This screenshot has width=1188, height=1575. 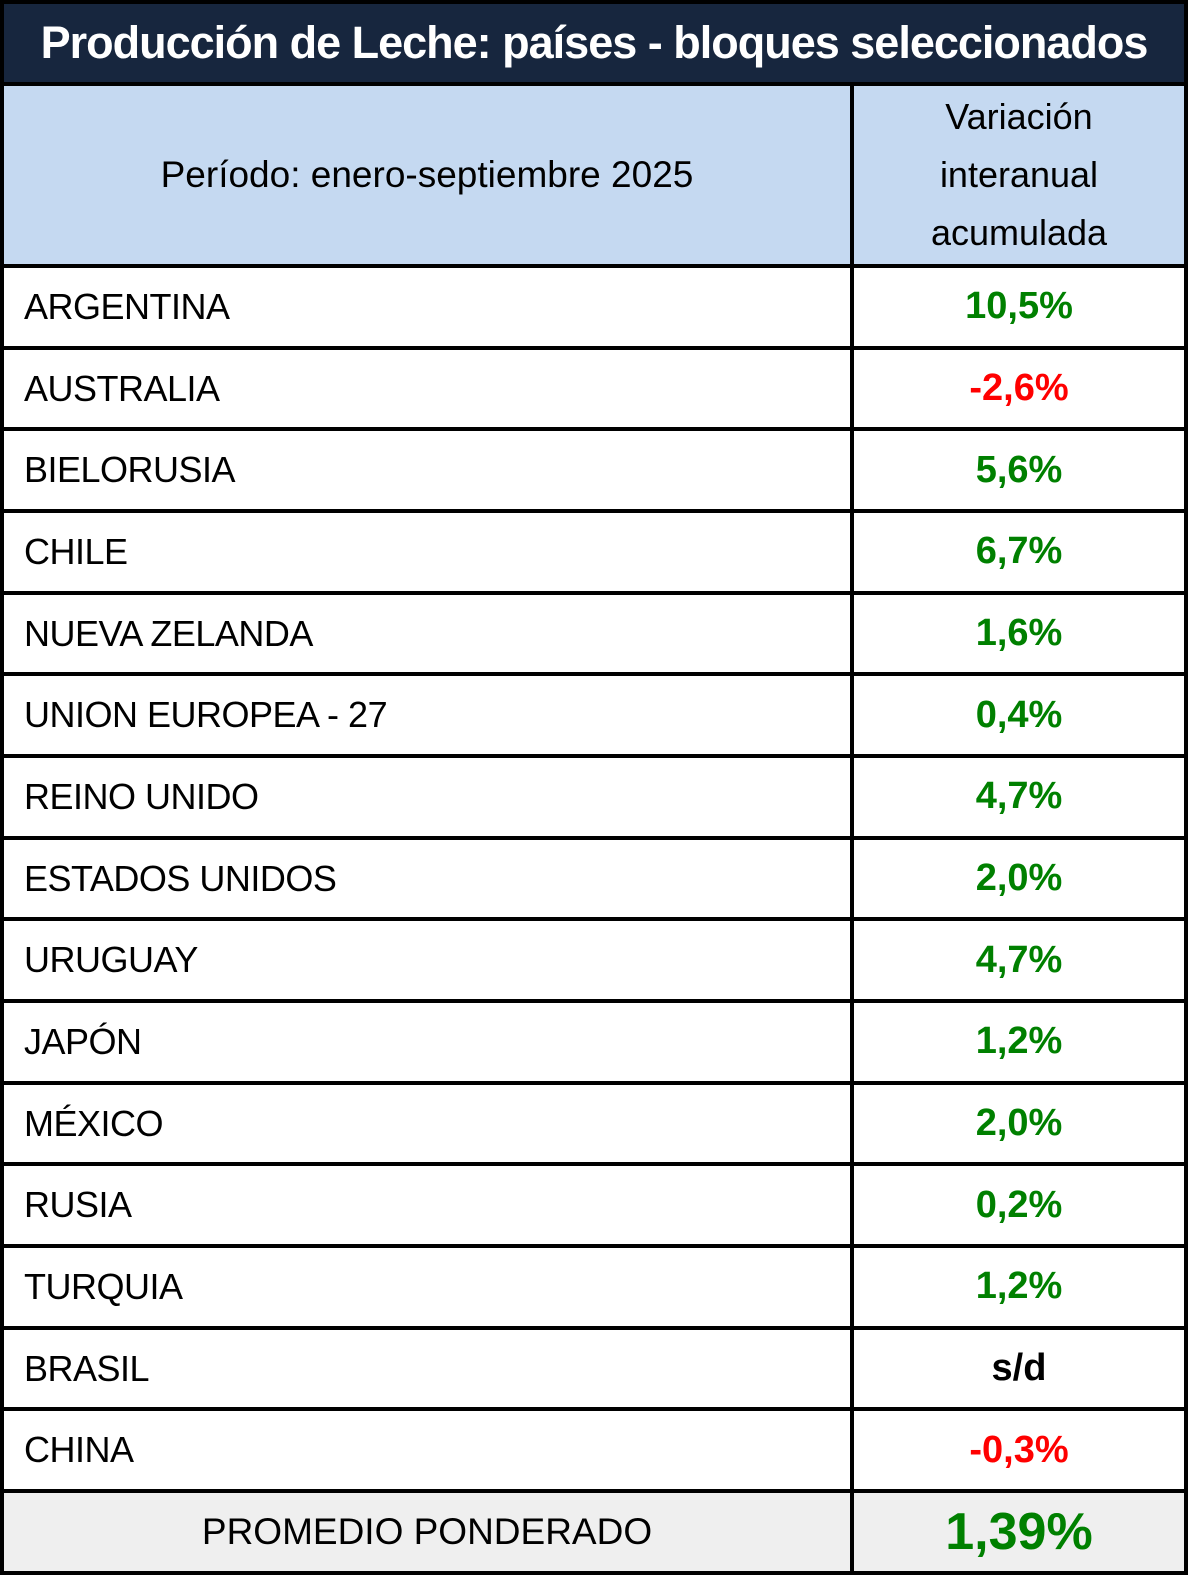 I want to click on variation-value: 0,2%, so click(x=1017, y=1205).